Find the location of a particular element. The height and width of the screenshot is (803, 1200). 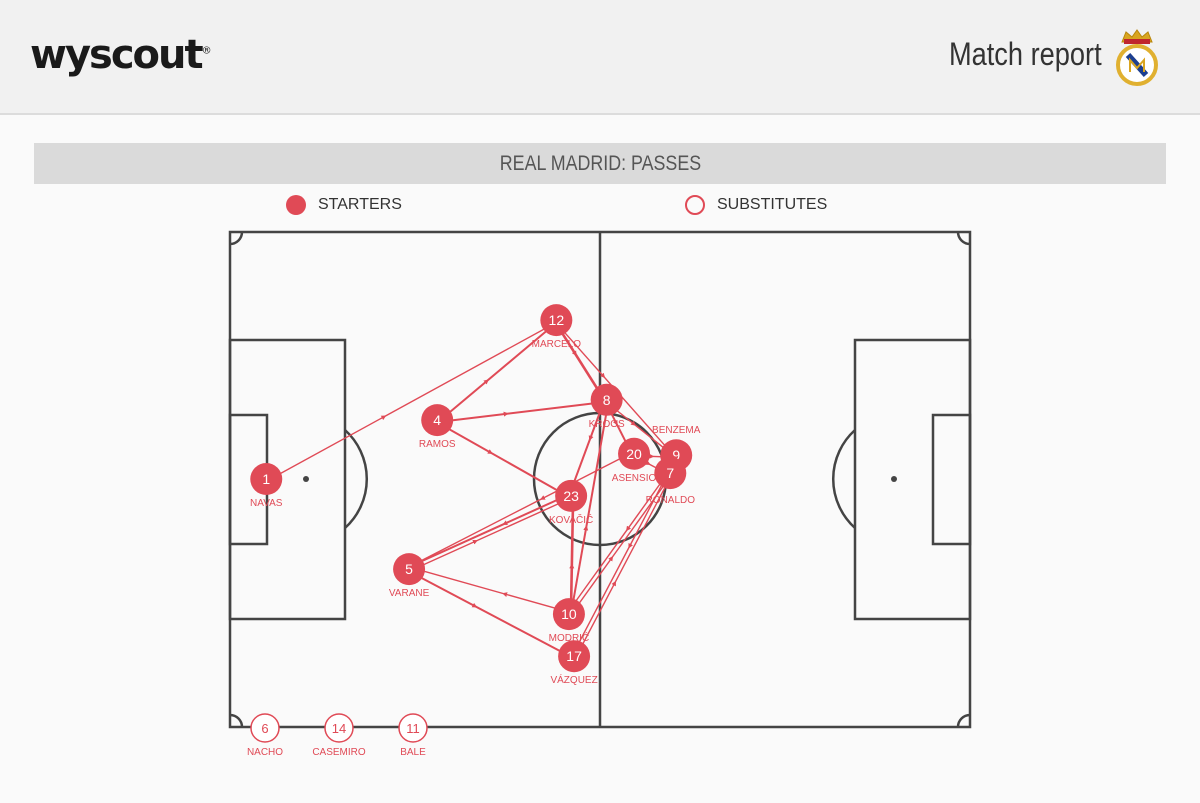

player-node: 17 is located at coordinates (574, 656).